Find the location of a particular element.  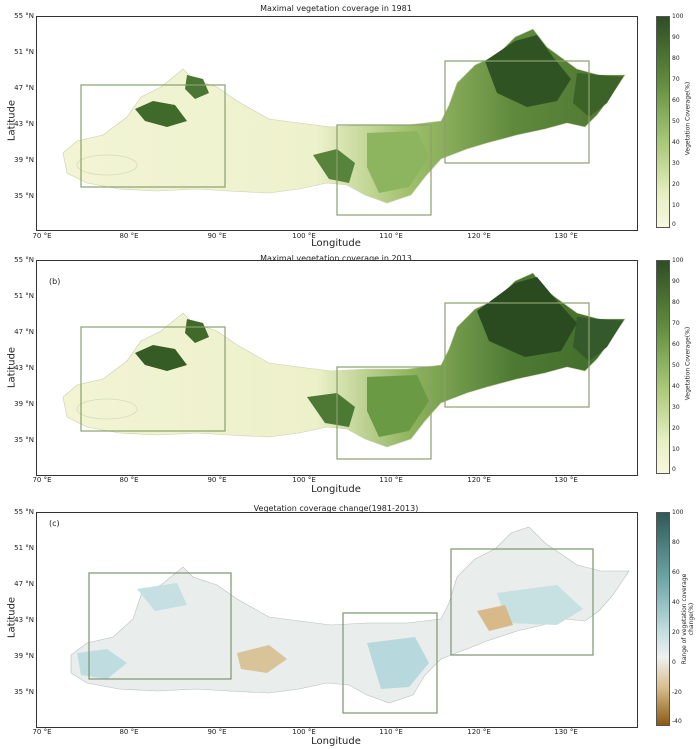

colorbar-tick: 0 is located at coordinates (674, 469).